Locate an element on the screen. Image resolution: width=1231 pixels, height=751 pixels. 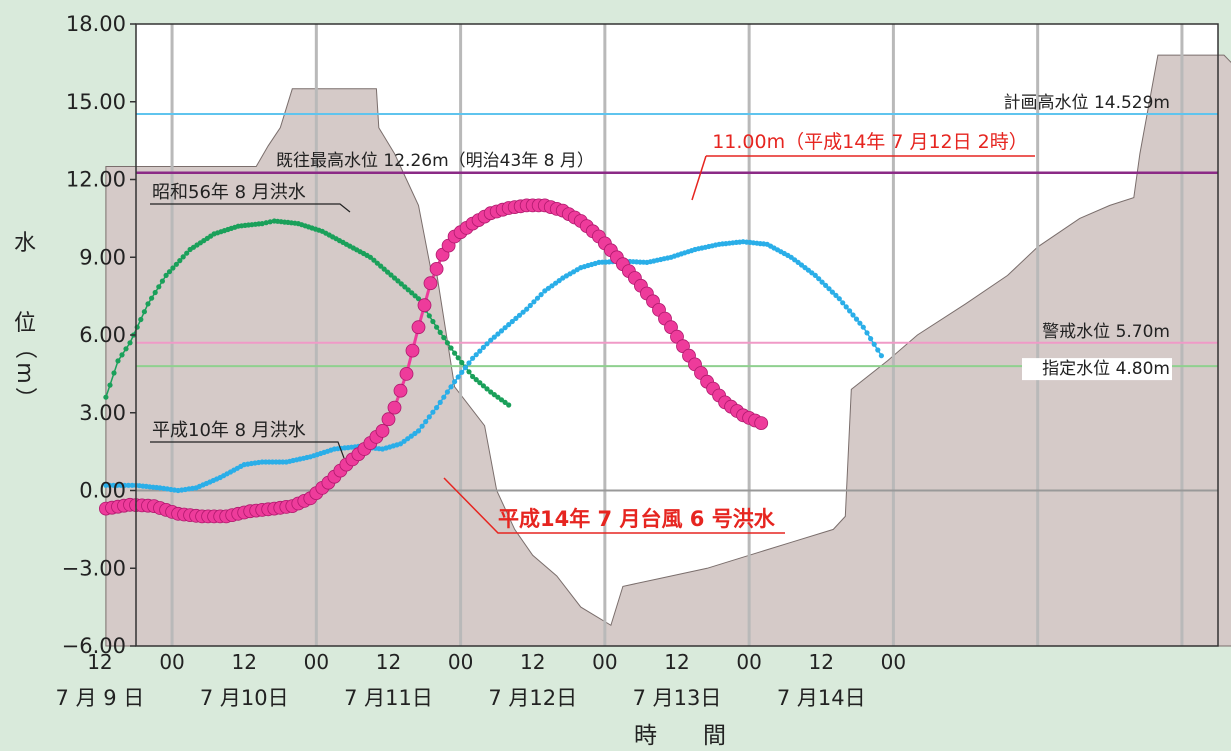
y-tick-label: 0.00 is located at coordinates (102, 491).